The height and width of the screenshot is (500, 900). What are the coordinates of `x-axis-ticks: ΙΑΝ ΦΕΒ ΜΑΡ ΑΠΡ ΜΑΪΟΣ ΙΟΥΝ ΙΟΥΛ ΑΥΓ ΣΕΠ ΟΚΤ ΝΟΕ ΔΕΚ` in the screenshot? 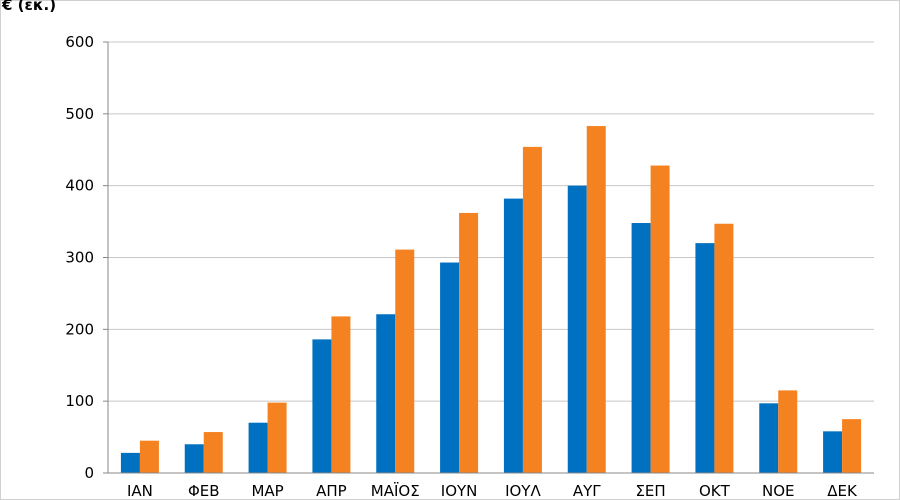 It's located at (492, 490).